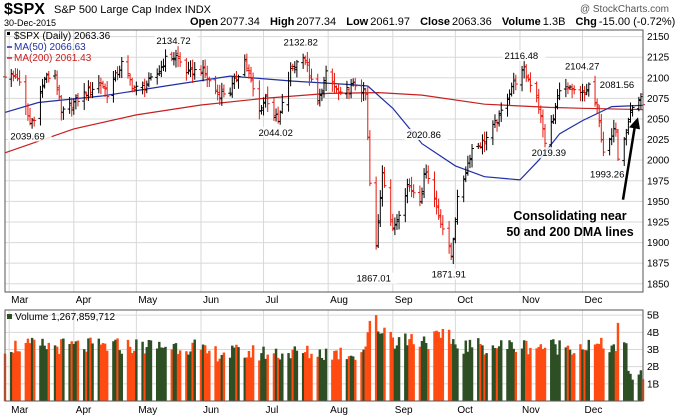 The height and width of the screenshot is (417, 675). Describe the element at coordinates (607, 175) in the screenshot. I see `price-annotation-label: 1993.26` at that location.